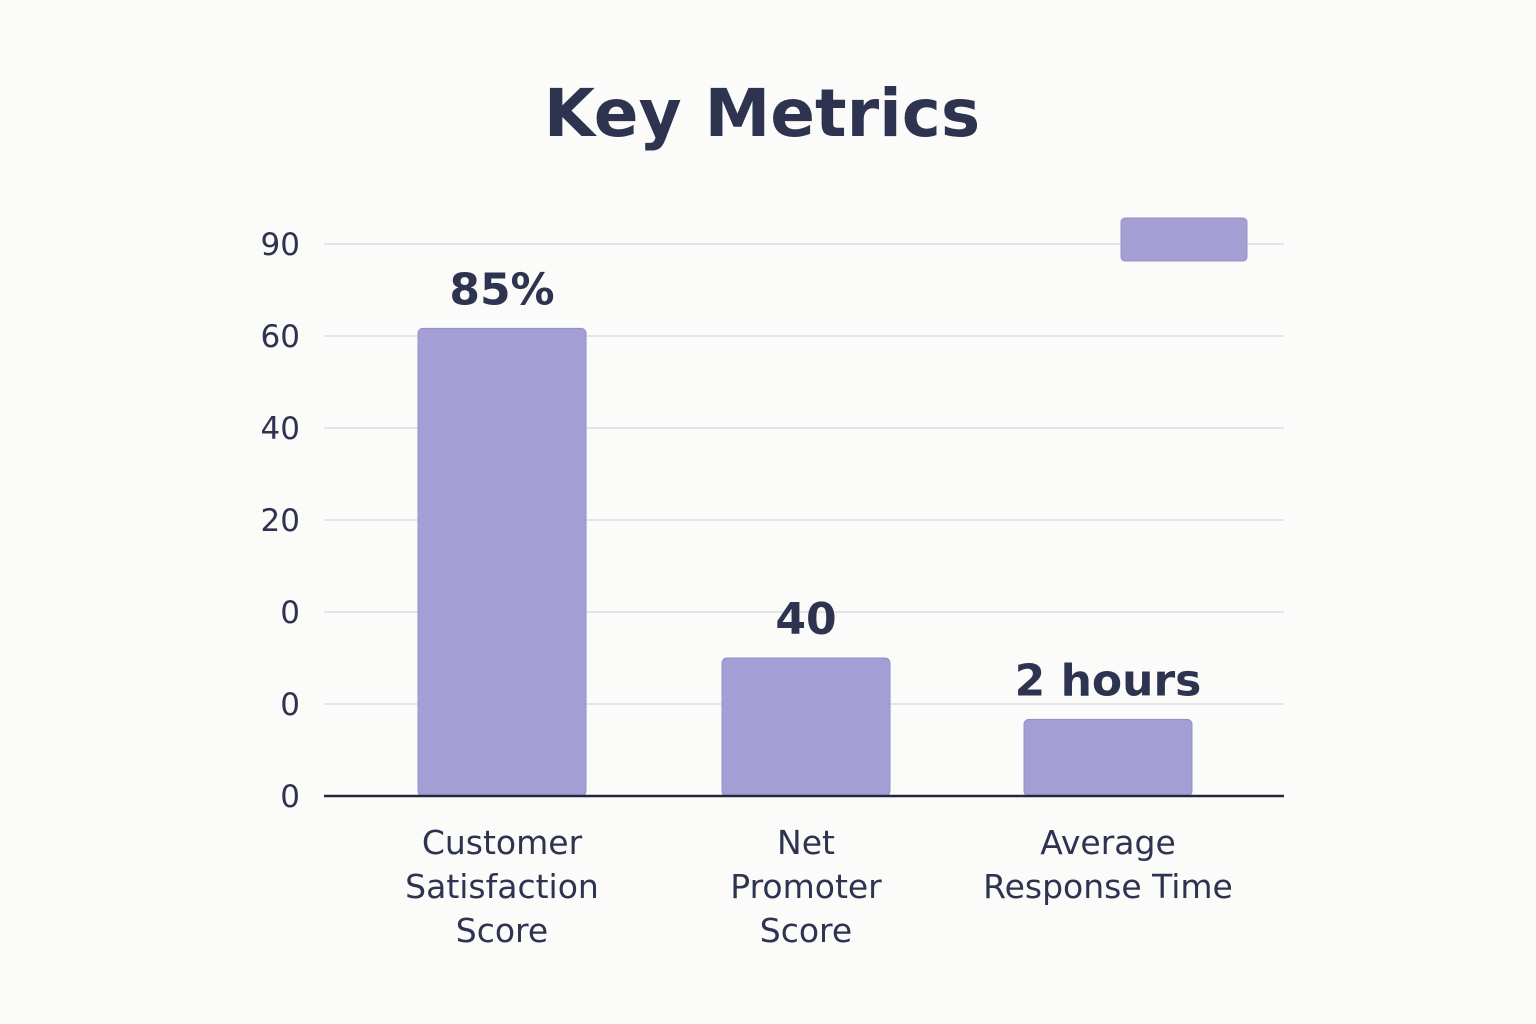 Image resolution: width=1536 pixels, height=1024 pixels. What do you see at coordinates (501, 289) in the screenshot?
I see `data-label: 85%` at bounding box center [501, 289].